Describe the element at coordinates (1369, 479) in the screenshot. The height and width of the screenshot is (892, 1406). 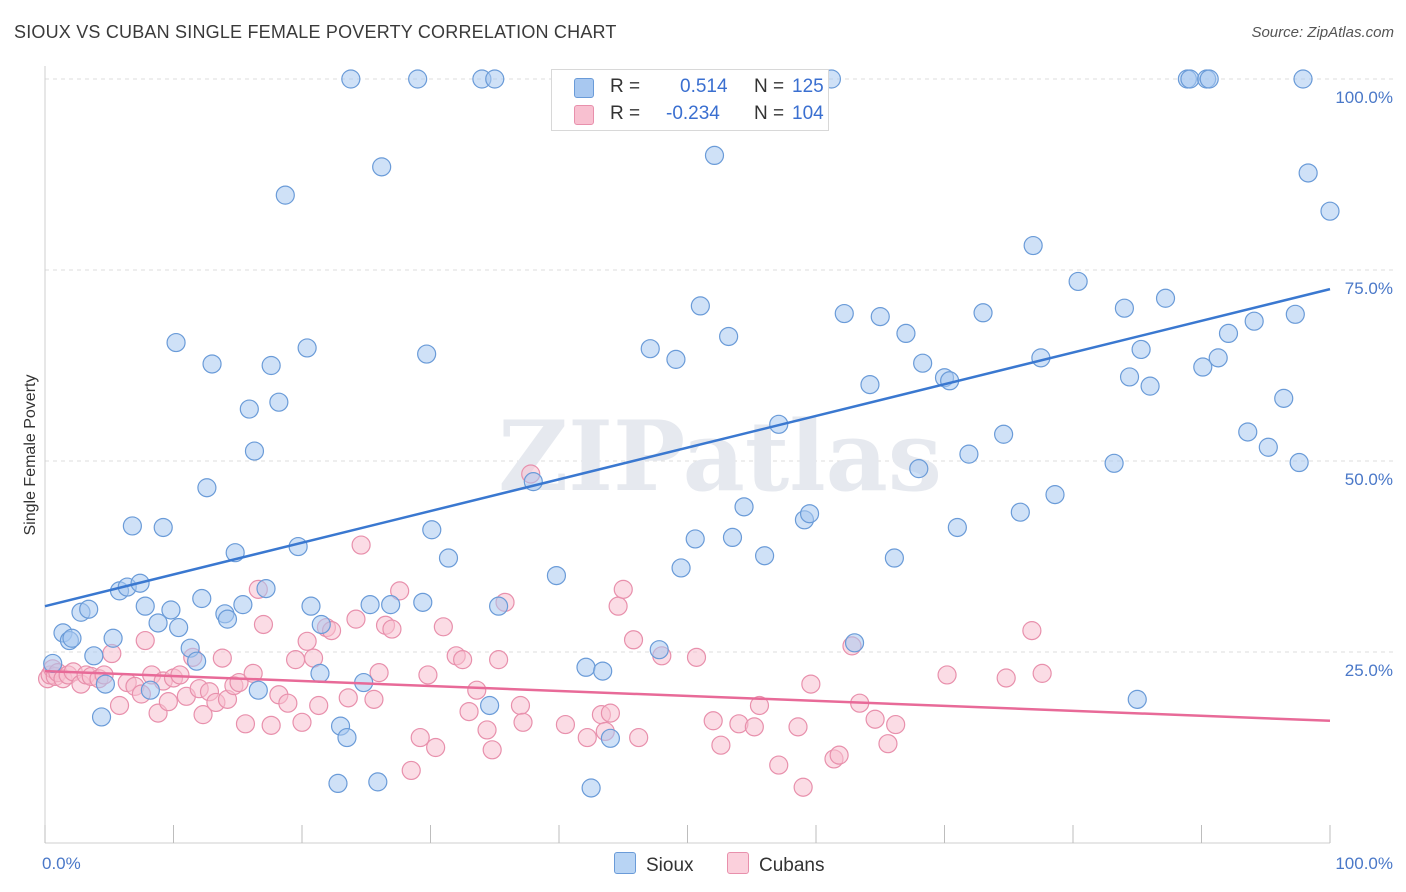
I see `y-tick-label: 50.0%` at that location.